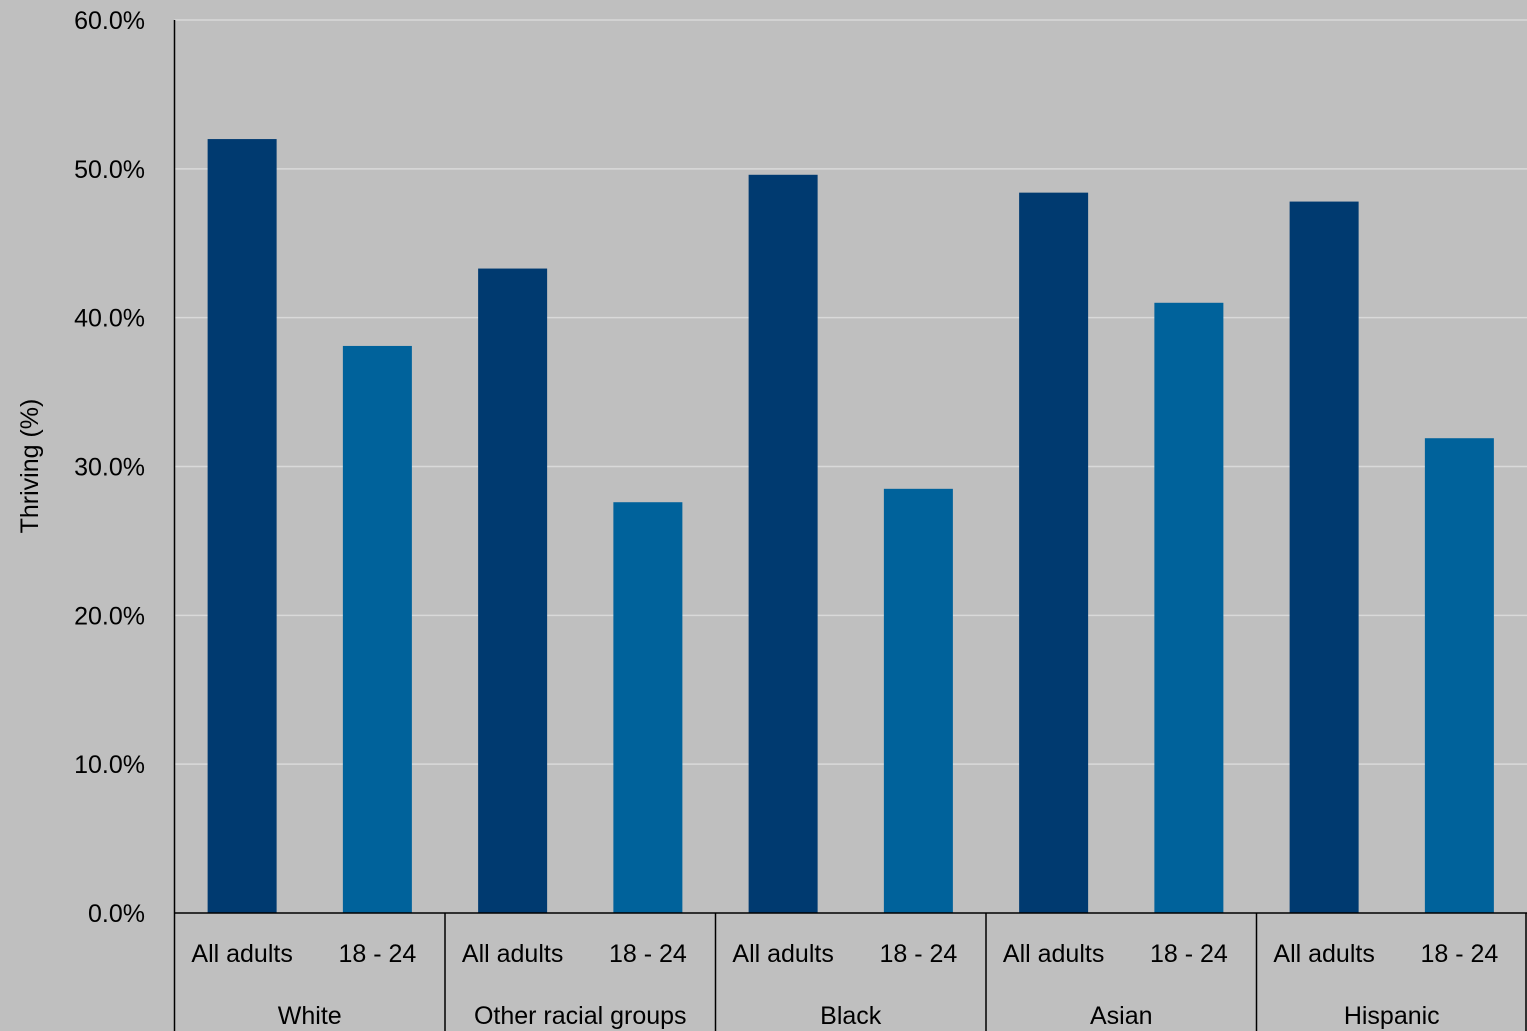  What do you see at coordinates (109, 21) in the screenshot?
I see `y-tick-label: 60.0%` at bounding box center [109, 21].